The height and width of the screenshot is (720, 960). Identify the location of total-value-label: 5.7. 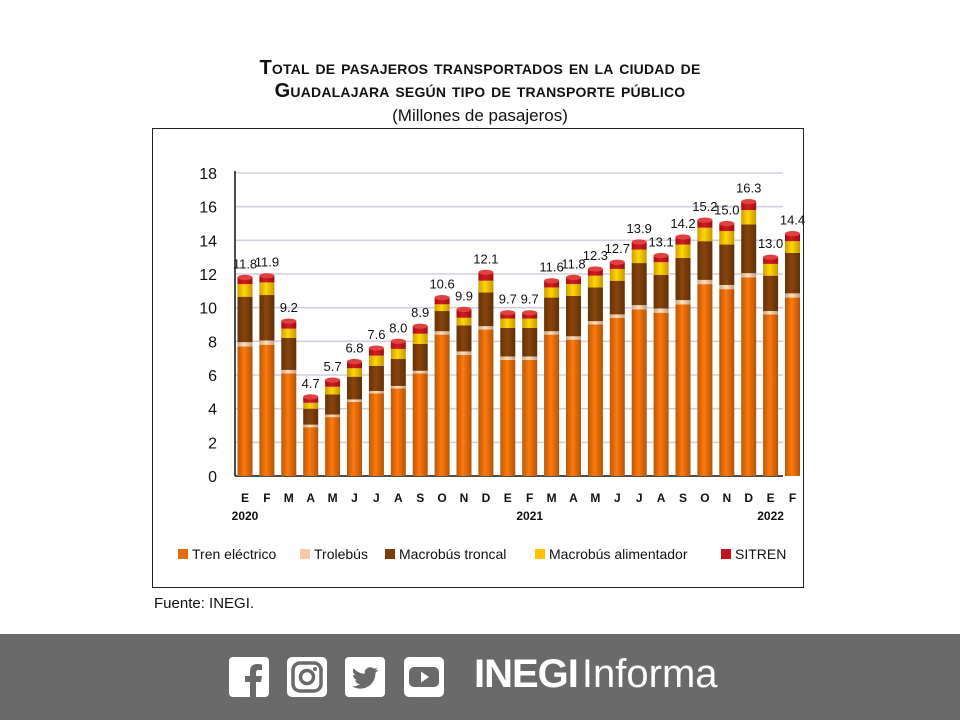
(333, 366).